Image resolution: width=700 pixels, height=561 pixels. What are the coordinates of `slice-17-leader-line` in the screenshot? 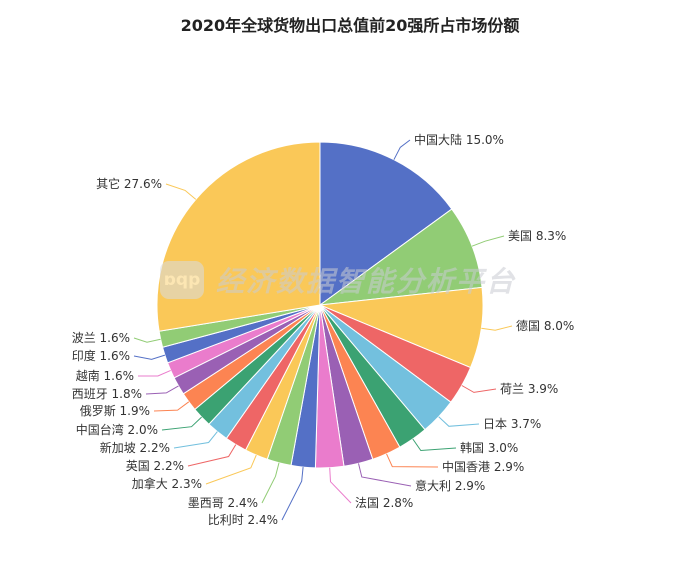 It's located at (162, 390).